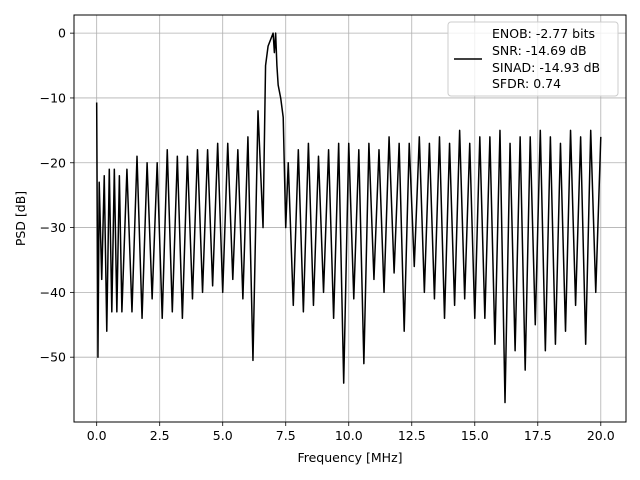 The height and width of the screenshot is (480, 640). What do you see at coordinates (475, 435) in the screenshot?
I see `x-tick-label: 15.0` at bounding box center [475, 435].